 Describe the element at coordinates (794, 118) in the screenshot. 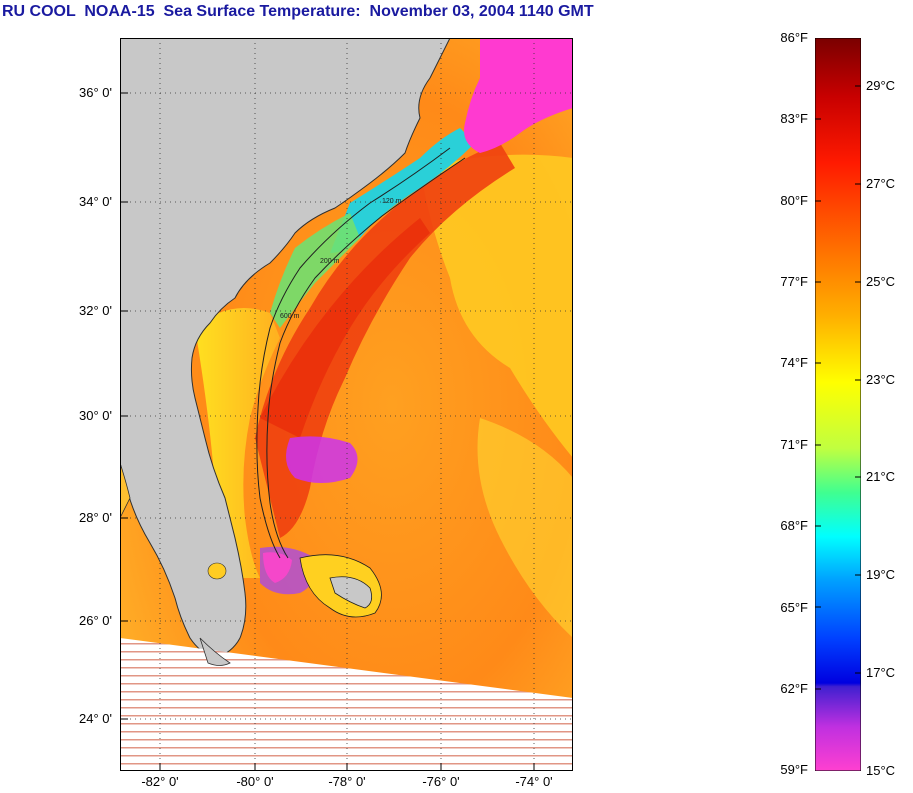

I see `colorbar-f-83: 83°F` at that location.